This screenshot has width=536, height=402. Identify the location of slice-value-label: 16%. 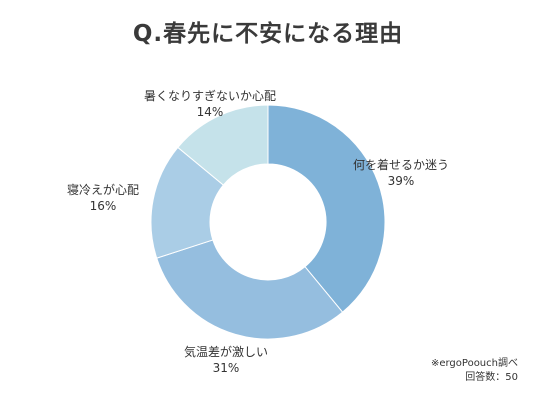
(103, 206).